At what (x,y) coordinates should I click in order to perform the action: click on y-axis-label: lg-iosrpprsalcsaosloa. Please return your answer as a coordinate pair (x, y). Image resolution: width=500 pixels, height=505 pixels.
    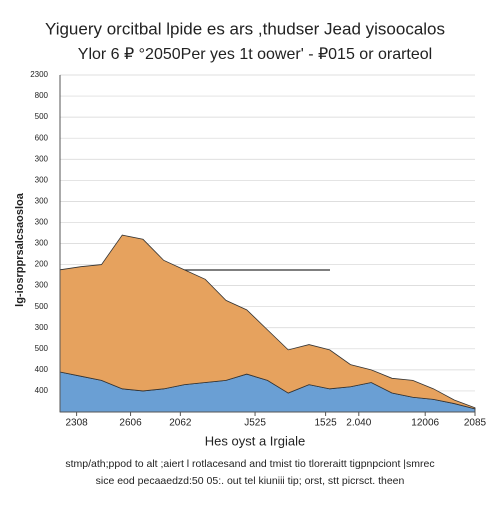
    Looking at the image, I should click on (20, 249).